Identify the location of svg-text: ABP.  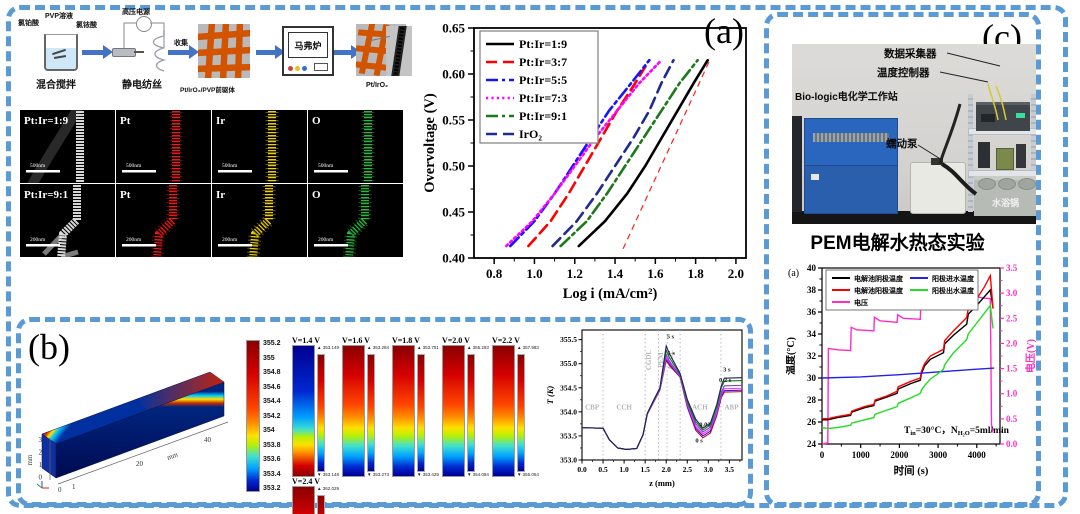
(731, 407).